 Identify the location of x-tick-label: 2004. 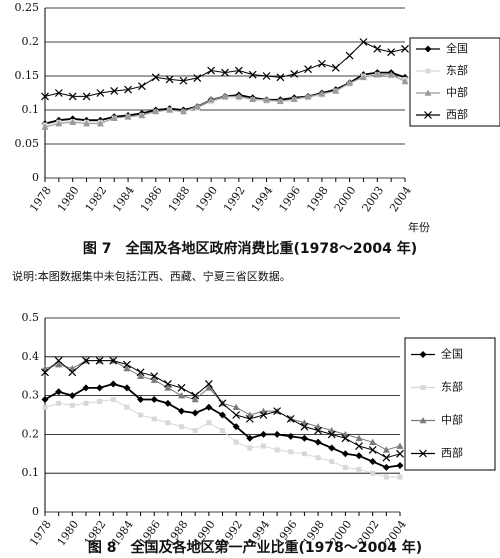
(400, 199).